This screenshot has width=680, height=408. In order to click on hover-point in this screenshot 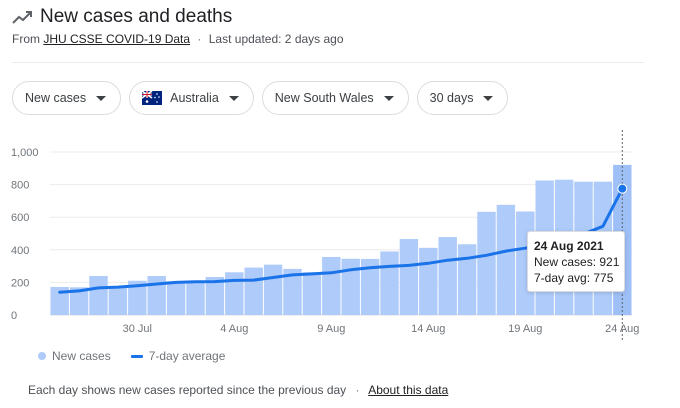, I will do `click(622, 188)`.